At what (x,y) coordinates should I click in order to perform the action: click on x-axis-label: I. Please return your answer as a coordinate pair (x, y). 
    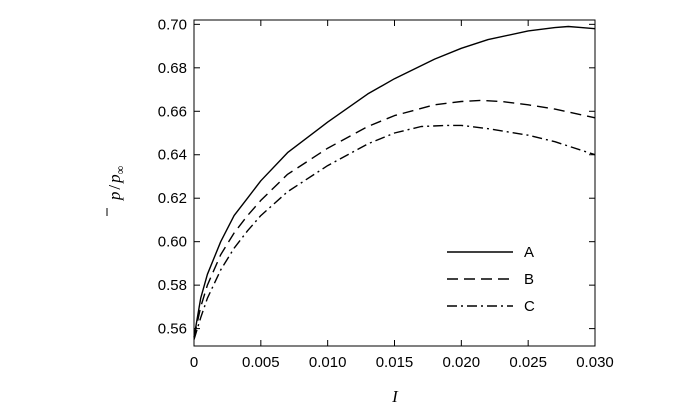
    Looking at the image, I should click on (395, 396).